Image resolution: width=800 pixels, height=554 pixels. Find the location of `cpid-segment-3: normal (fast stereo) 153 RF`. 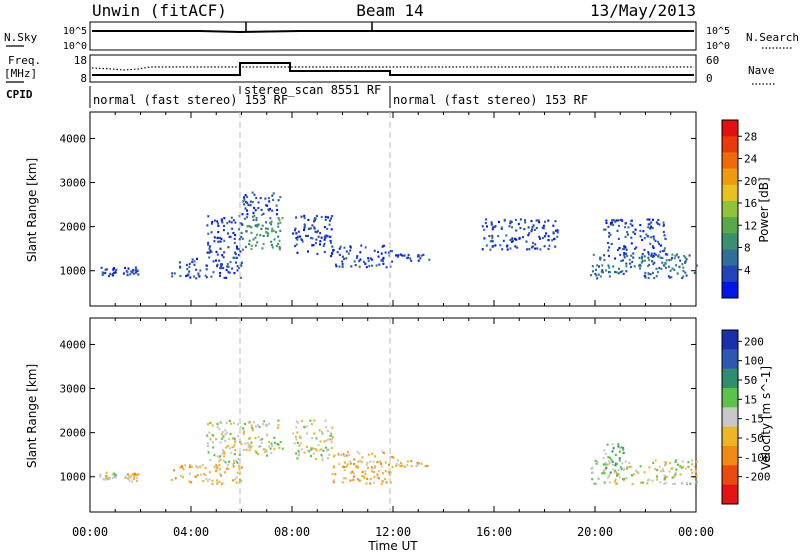

cpid-segment-3: normal (fast stereo) 153 RF is located at coordinates (490, 100).